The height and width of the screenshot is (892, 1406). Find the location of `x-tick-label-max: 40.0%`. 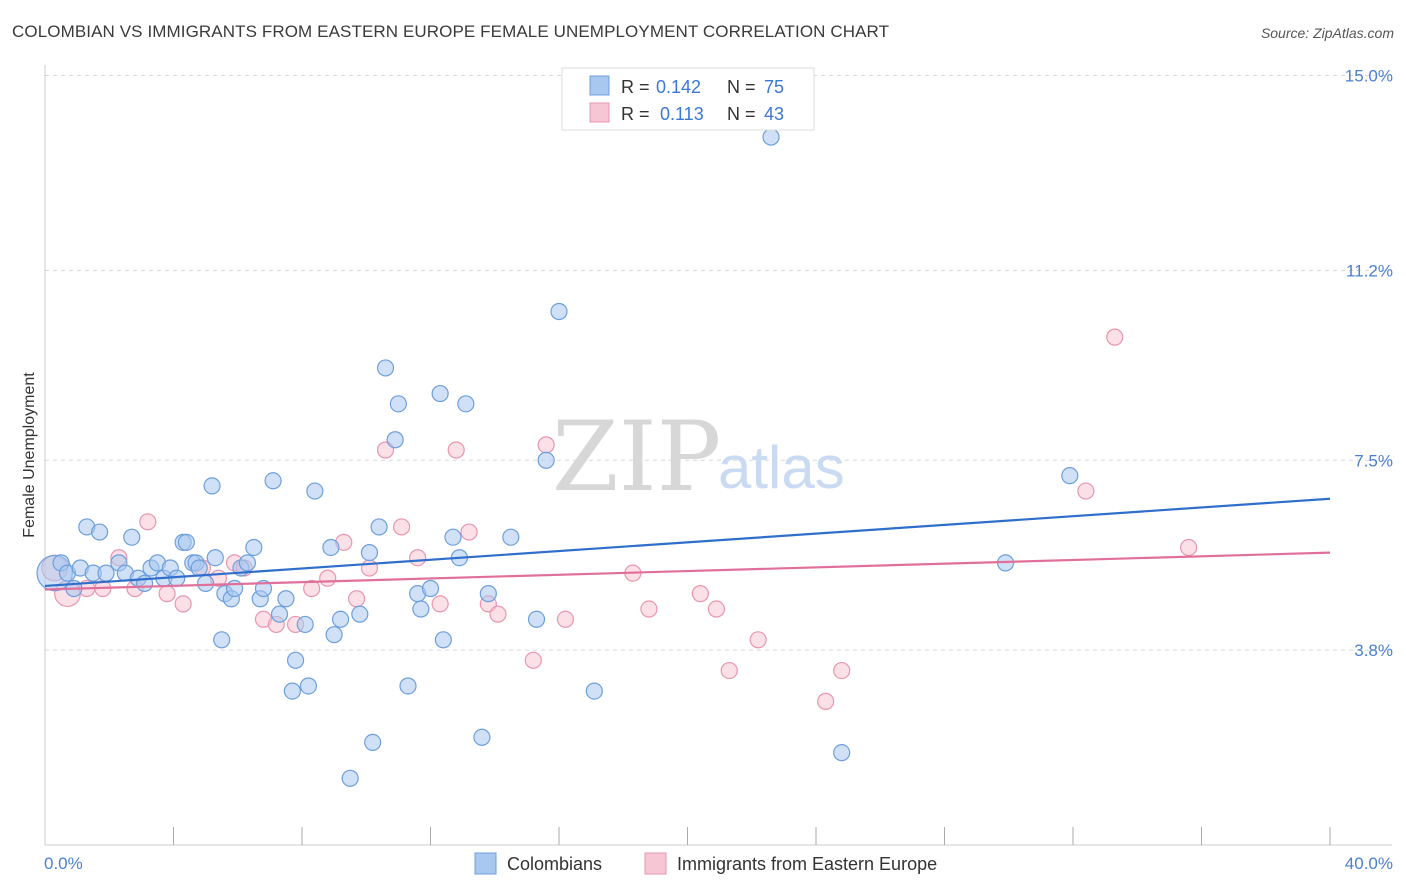

x-tick-label-max: 40.0% is located at coordinates (1369, 863).